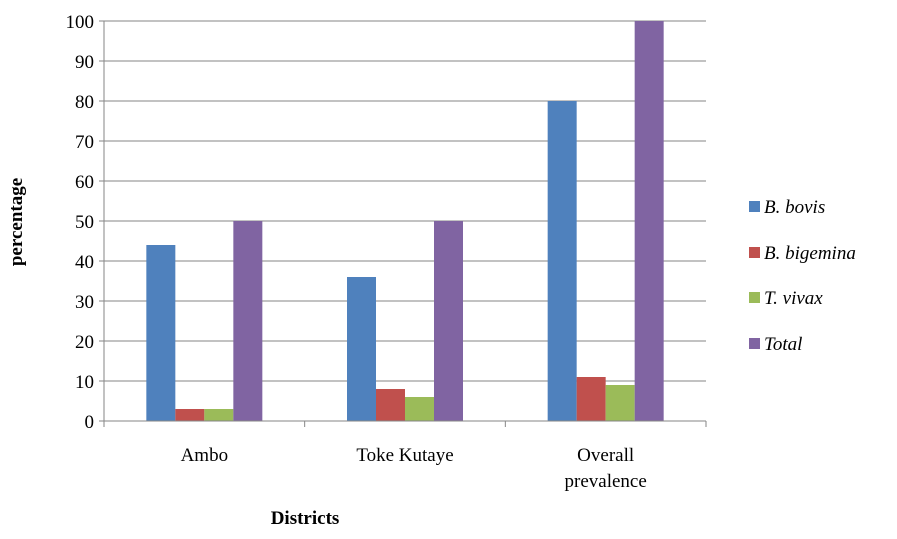 The height and width of the screenshot is (539, 897). Describe the element at coordinates (810, 253) in the screenshot. I see `legend-label: B. bigemina` at that location.